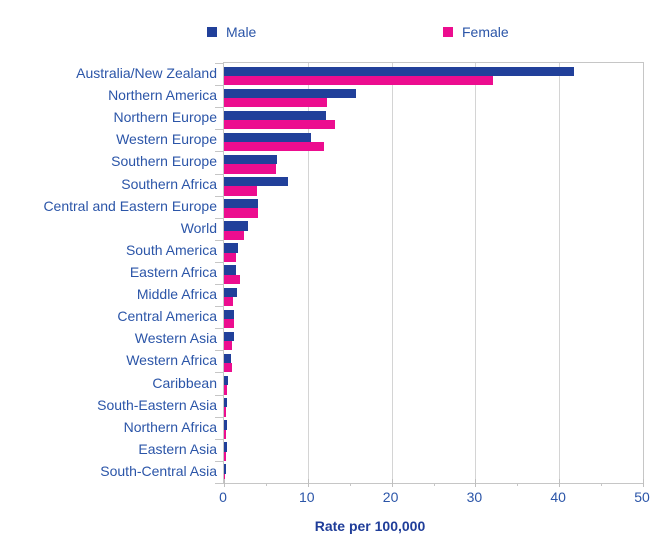 The width and height of the screenshot is (669, 549). I want to click on category-label: Middle Africa, so click(176, 294).